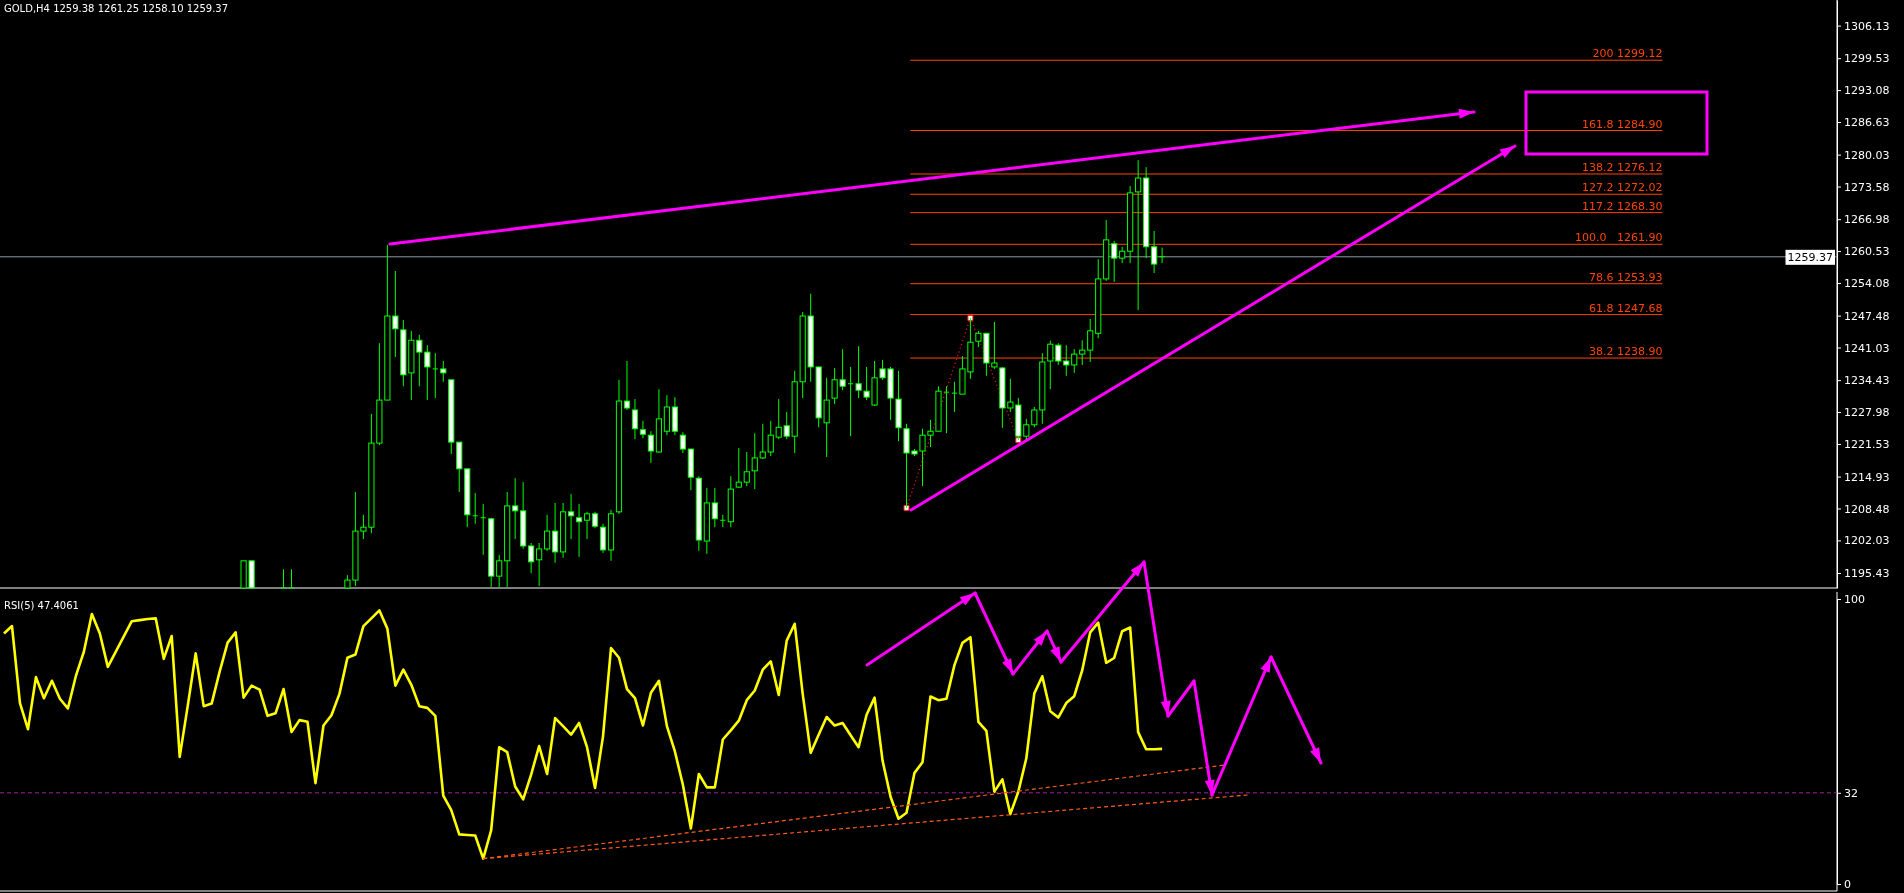 Image resolution: width=1904 pixels, height=893 pixels. I want to click on ref-line-label: 138.2 1276.12, so click(1622, 167).